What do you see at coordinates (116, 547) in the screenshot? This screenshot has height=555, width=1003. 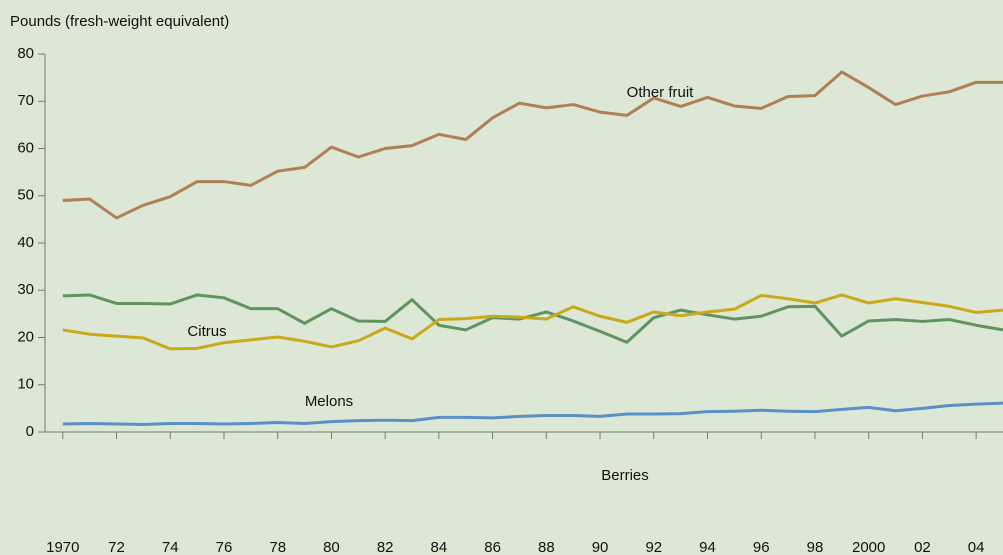 I see `x-tick-label: 72` at bounding box center [116, 547].